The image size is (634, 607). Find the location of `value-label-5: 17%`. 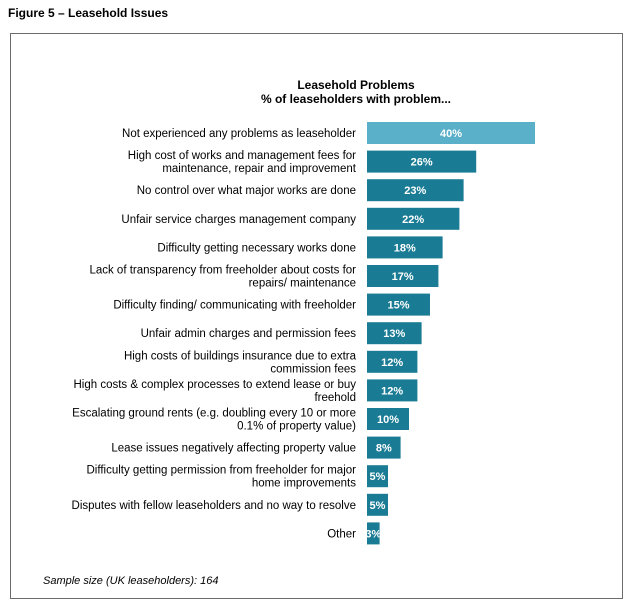

value-label-5: 17% is located at coordinates (403, 277).